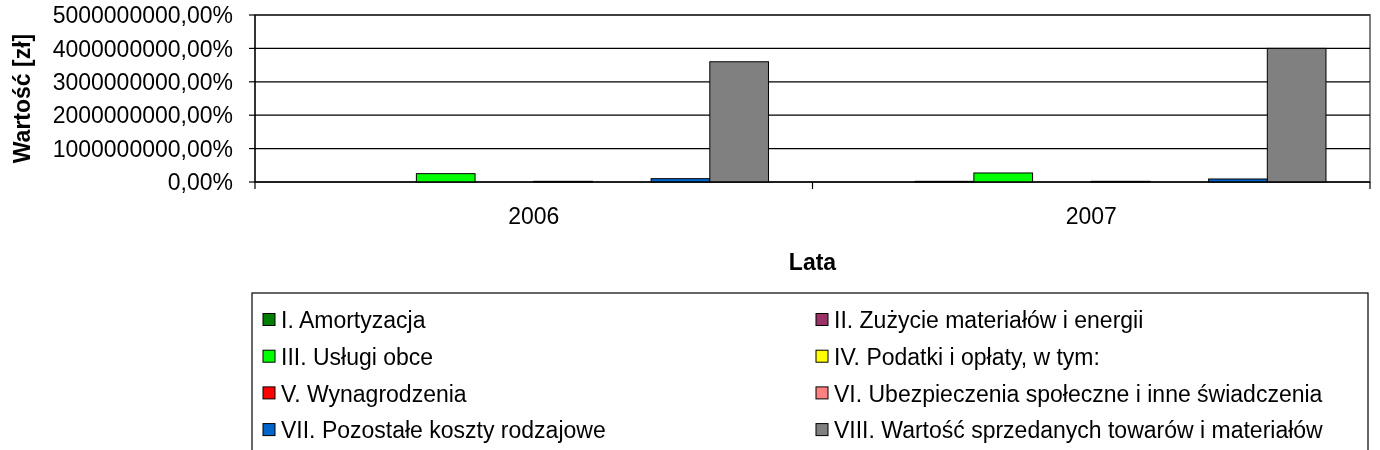  I want to click on x-tick-label: 2007, so click(1091, 216).